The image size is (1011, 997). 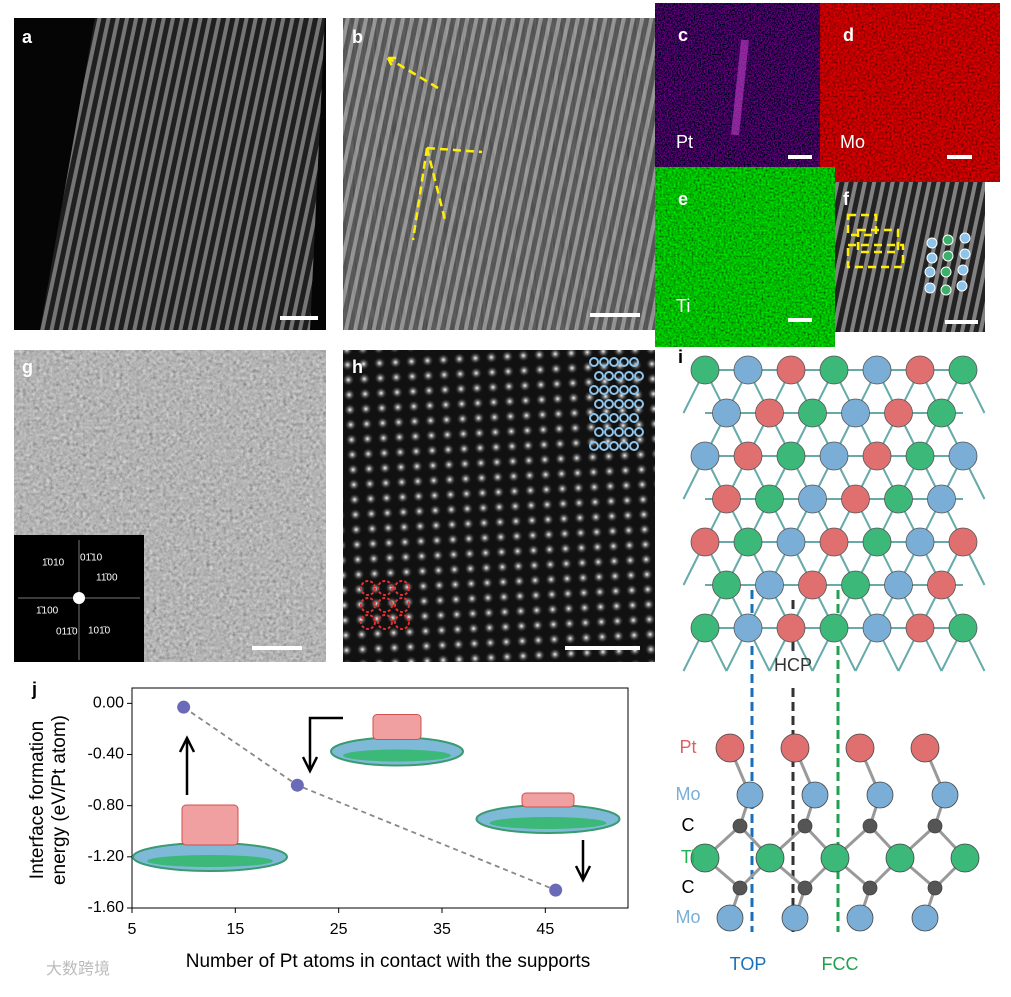 What do you see at coordinates (848, 35) in the screenshot?
I see `panel-label: d` at bounding box center [848, 35].